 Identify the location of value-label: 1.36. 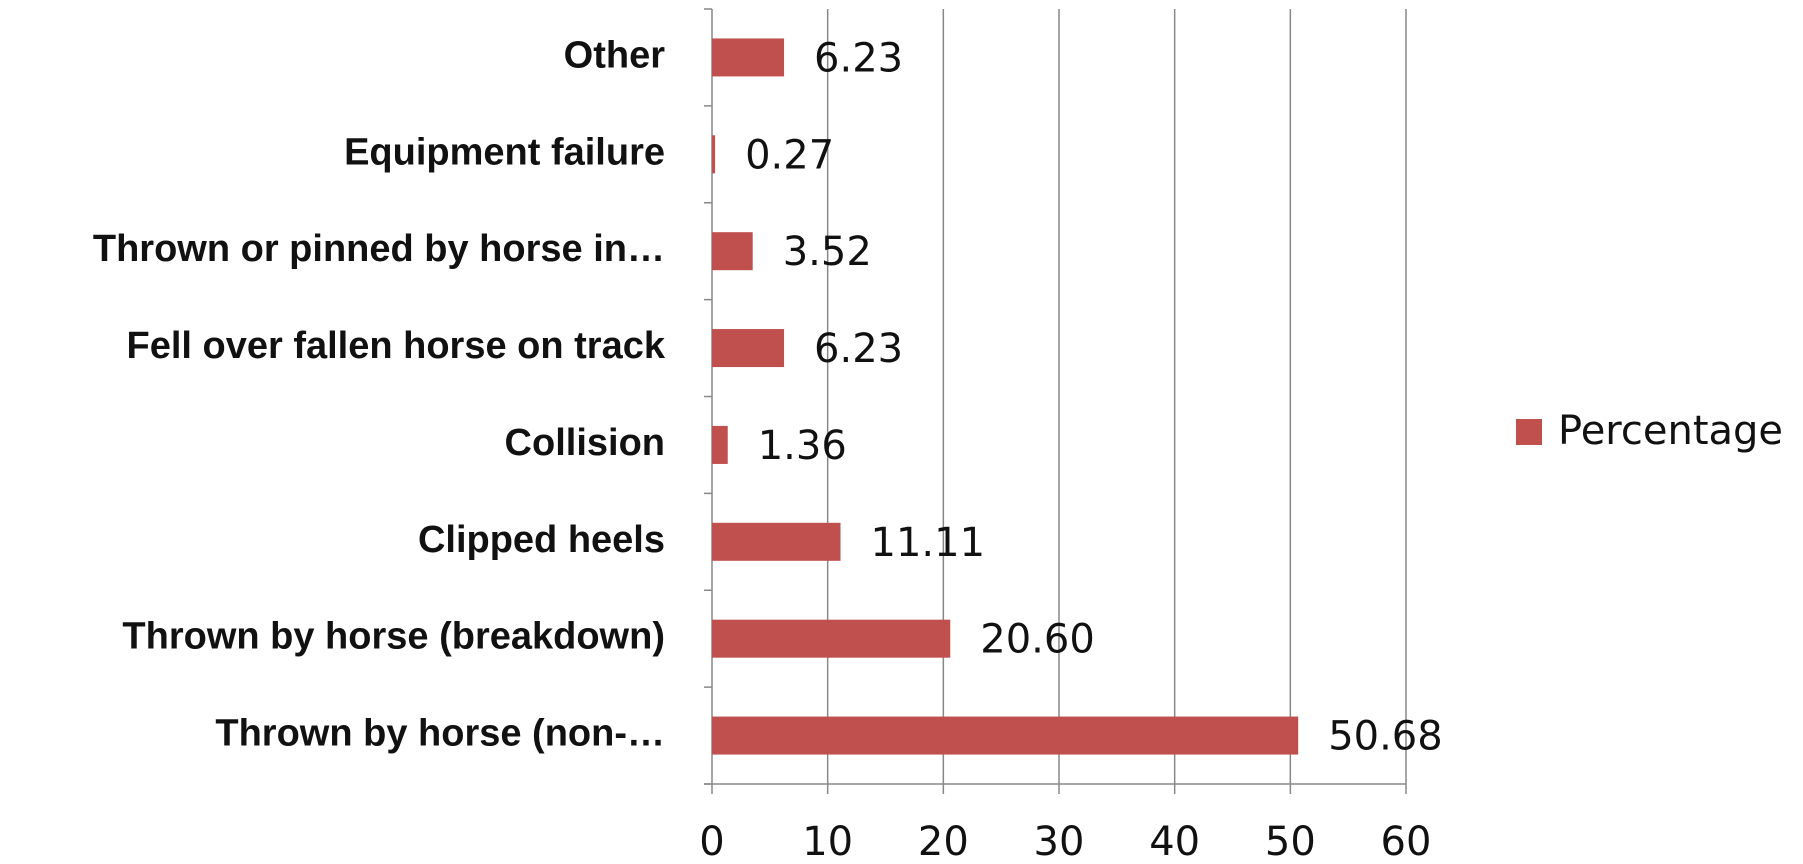
(802, 446).